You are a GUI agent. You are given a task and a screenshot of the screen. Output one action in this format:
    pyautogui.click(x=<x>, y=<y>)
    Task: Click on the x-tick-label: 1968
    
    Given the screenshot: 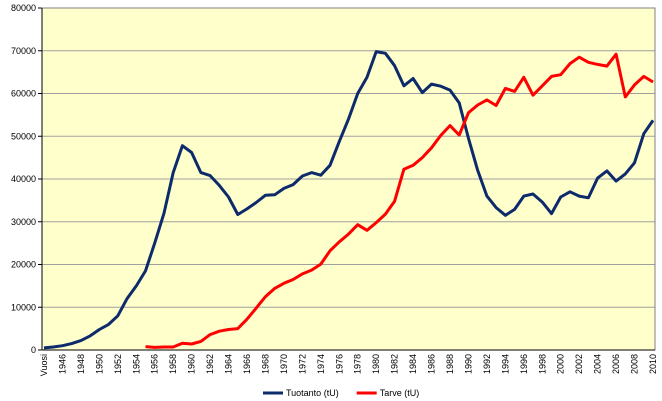 What is the action you would take?
    pyautogui.click(x=265, y=364)
    